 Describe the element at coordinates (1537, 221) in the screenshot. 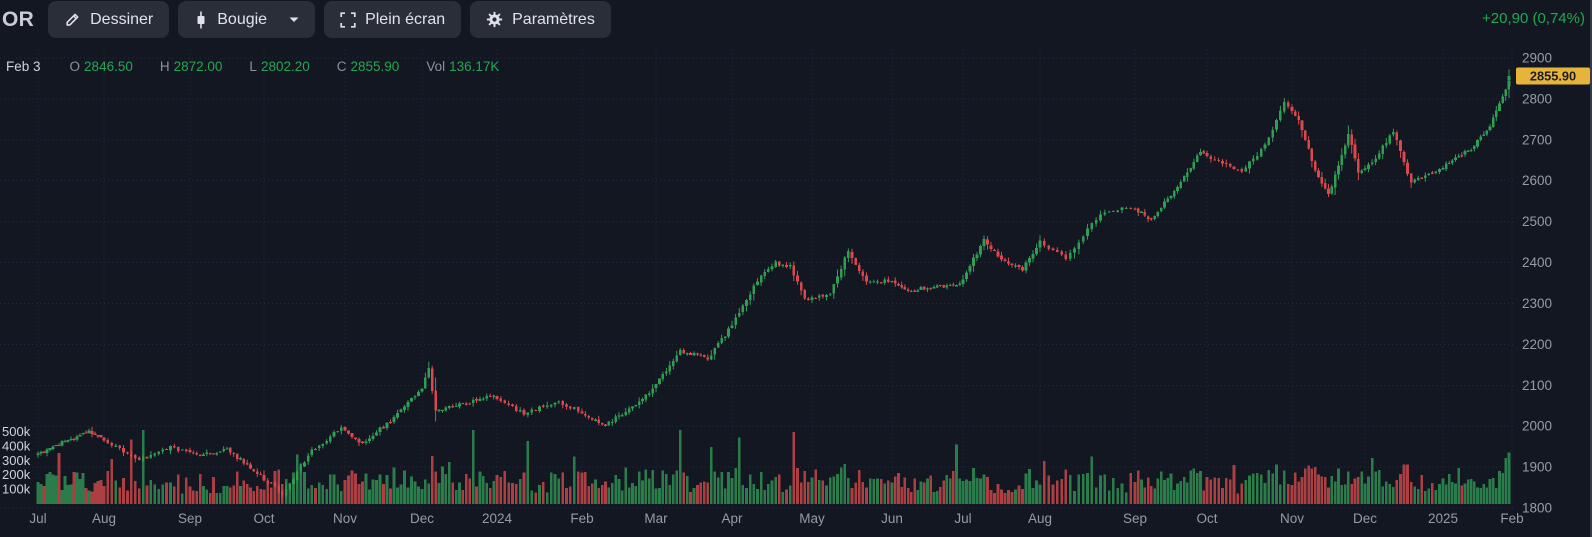

I see `y-tick: 2500` at that location.